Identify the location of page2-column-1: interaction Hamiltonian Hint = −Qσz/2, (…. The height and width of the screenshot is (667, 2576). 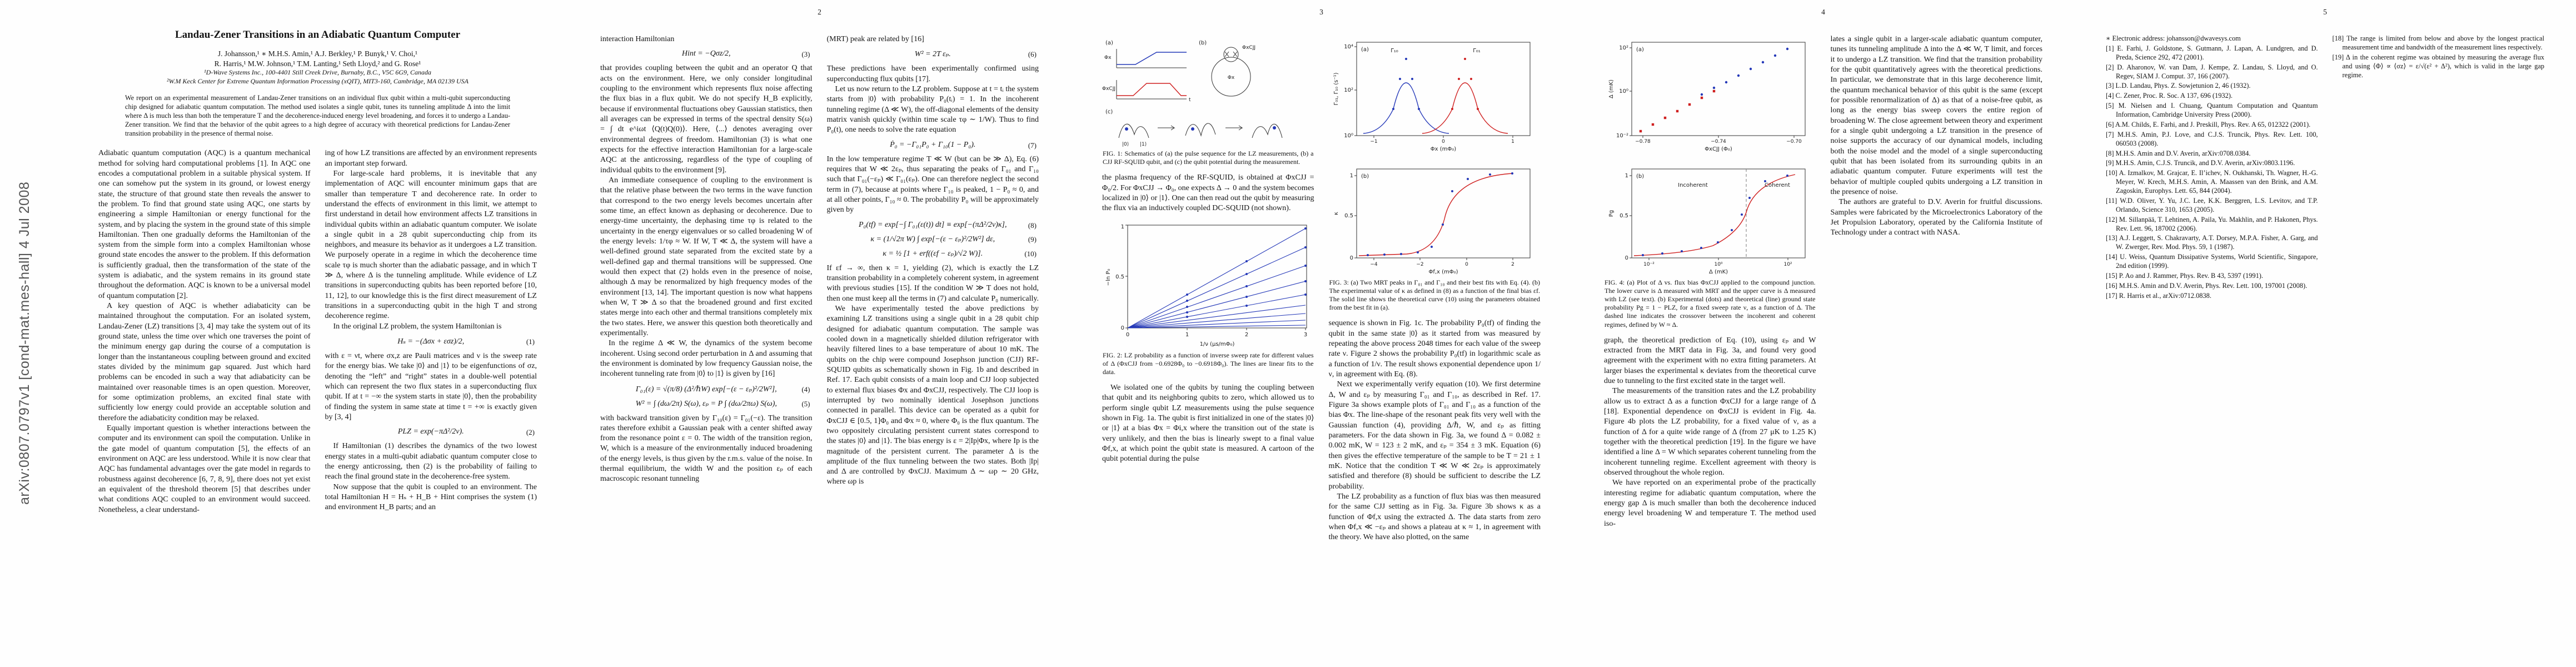
(706, 259).